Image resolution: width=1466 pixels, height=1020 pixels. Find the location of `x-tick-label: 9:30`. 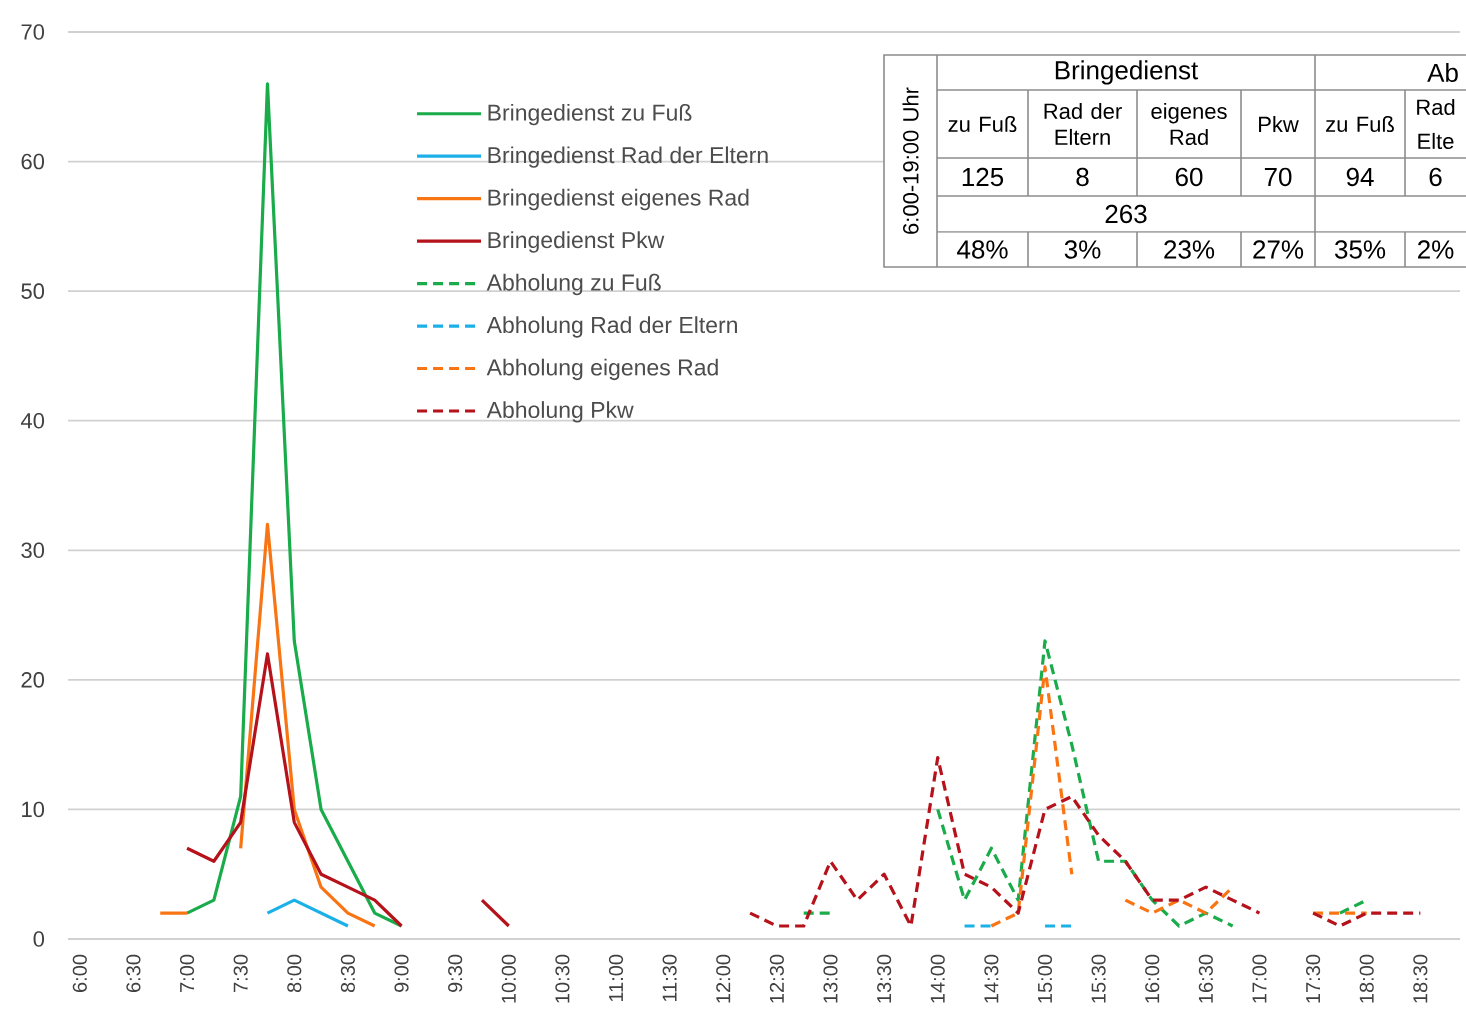

x-tick-label: 9:30 is located at coordinates (455, 973).